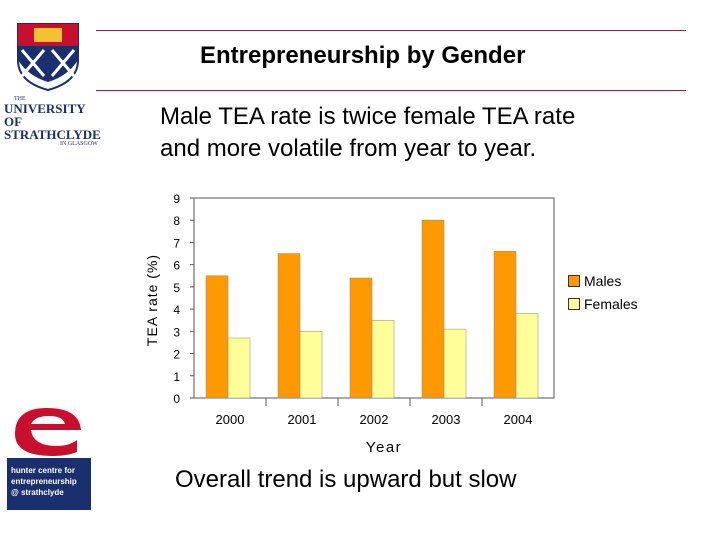 This screenshot has width=720, height=540. Describe the element at coordinates (433, 309) in the screenshot. I see `bar-males-2003` at that location.